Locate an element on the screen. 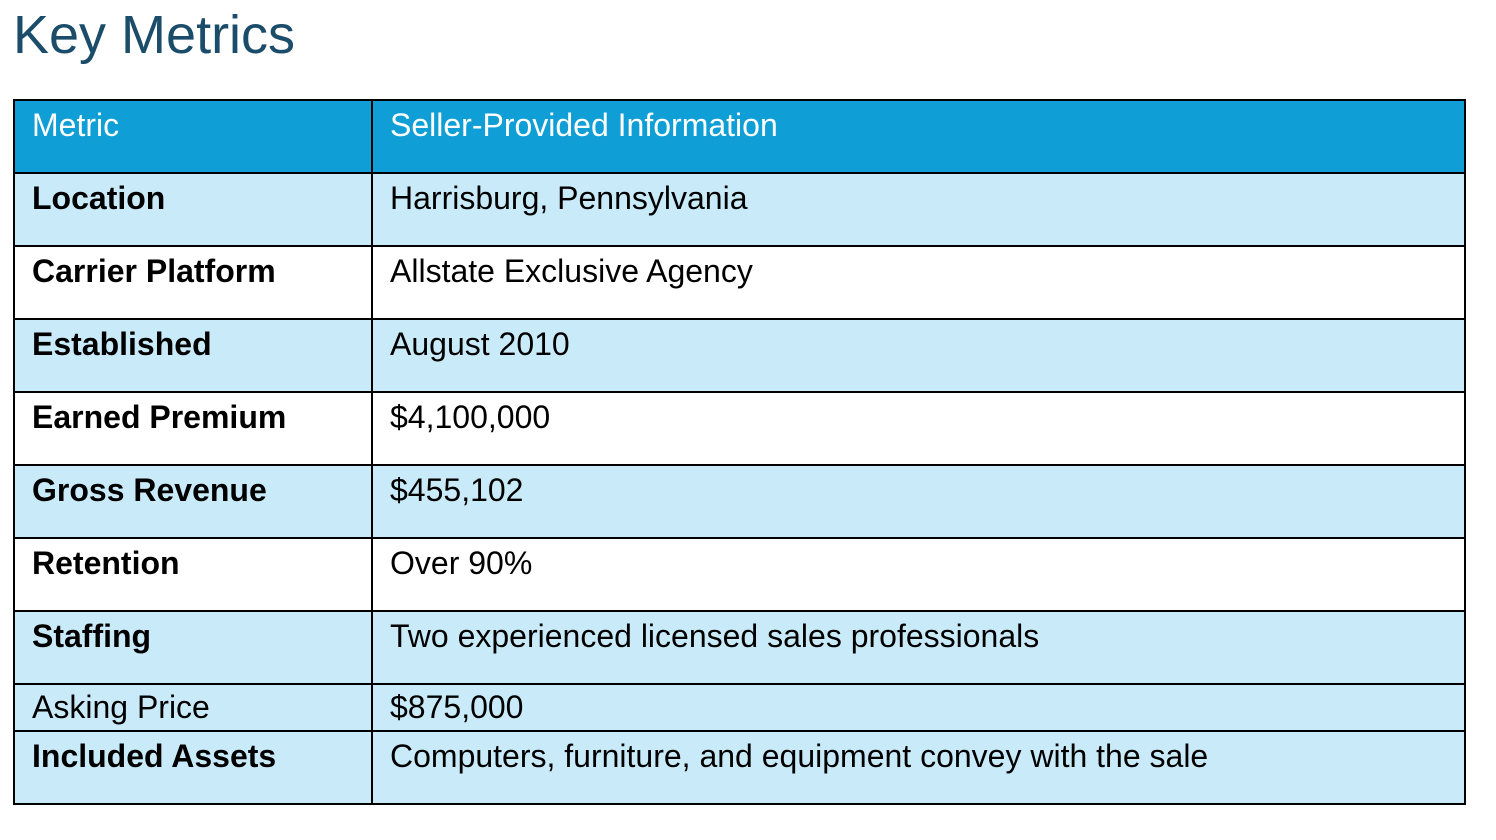  metric: Retention is located at coordinates (193, 574).